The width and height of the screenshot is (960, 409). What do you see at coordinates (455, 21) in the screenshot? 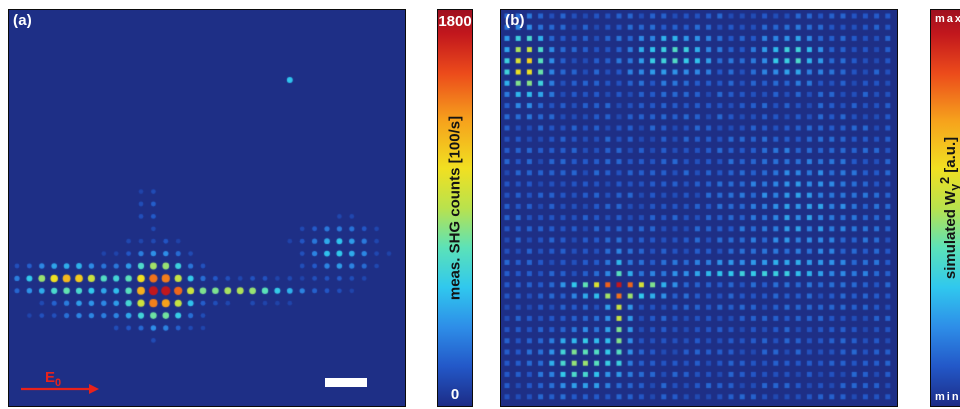
I see `colorbar-a-max: 1800` at bounding box center [455, 21].